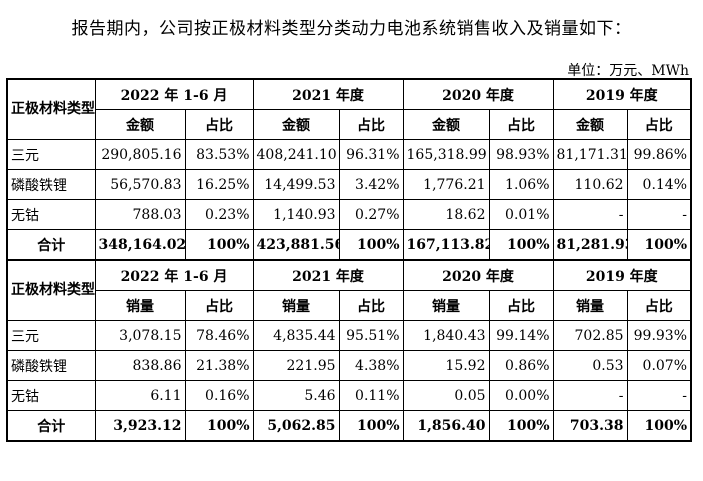 The height and width of the screenshot is (481, 703). What do you see at coordinates (446, 245) in the screenshot?
I see `amount-cell: 167,113.82` at bounding box center [446, 245].